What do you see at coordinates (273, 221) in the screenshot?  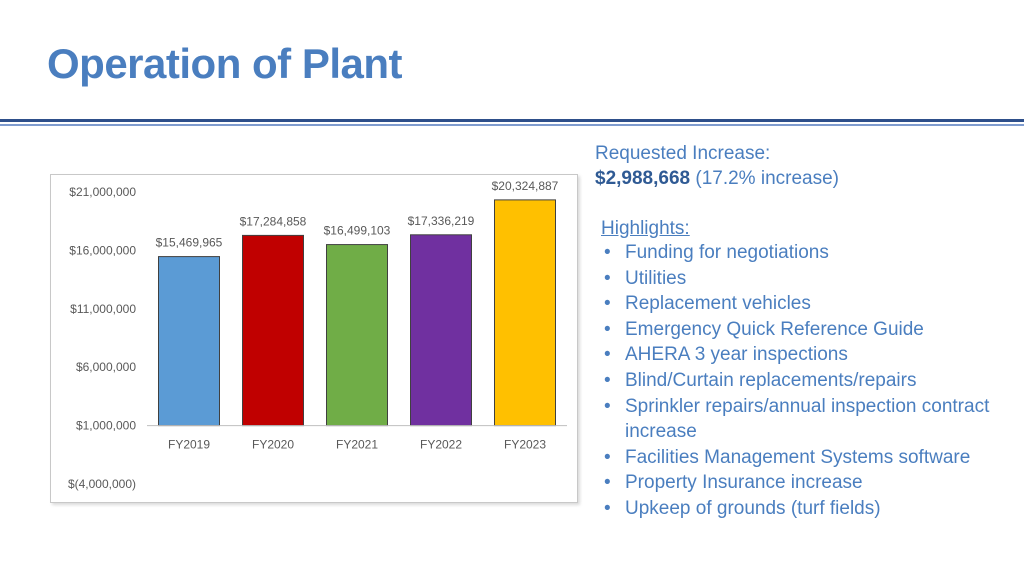 I see `bar-value-label: $17,284,858` at bounding box center [273, 221].